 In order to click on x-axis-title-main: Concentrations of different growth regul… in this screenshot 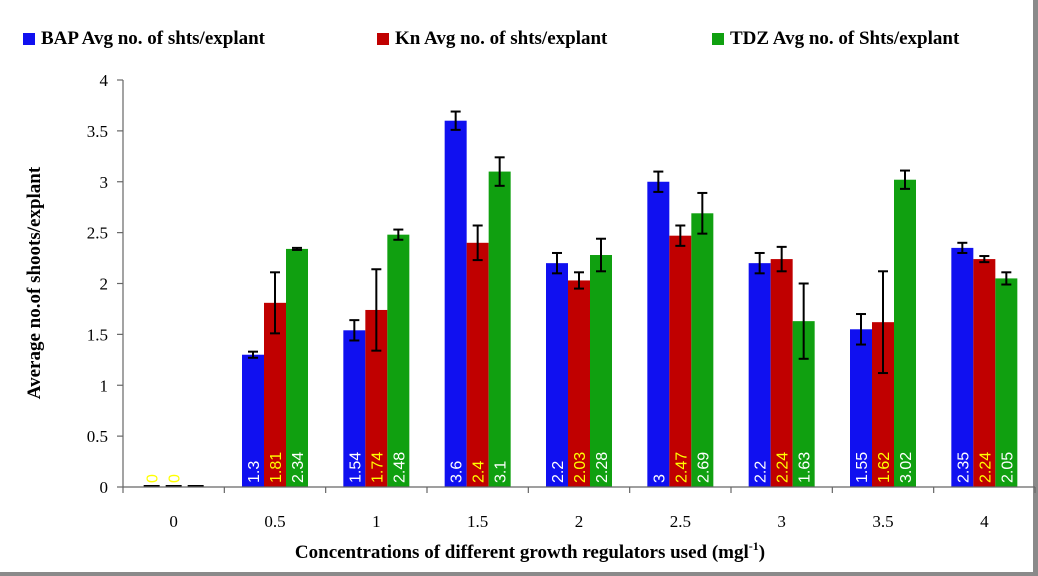, I will do `click(522, 552)`.